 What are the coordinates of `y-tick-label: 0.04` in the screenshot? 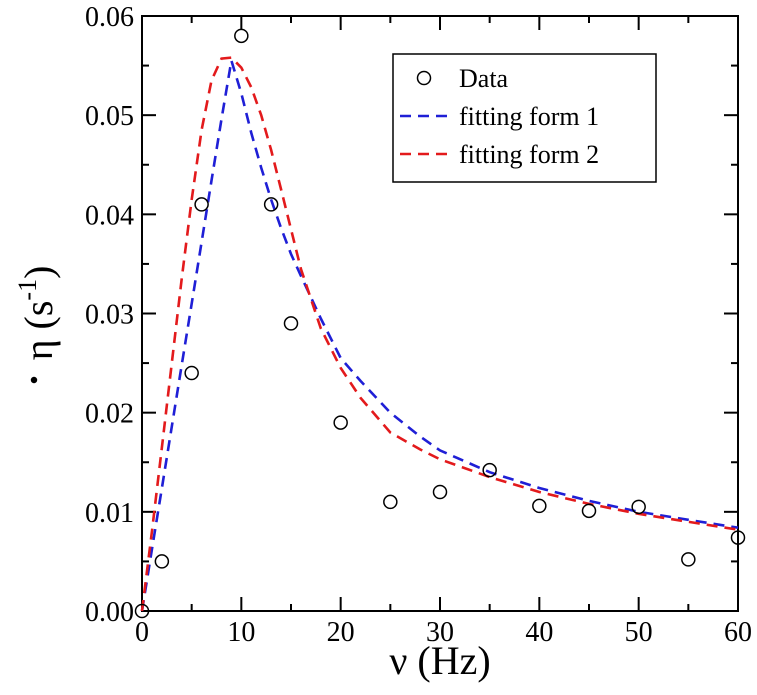 It's located at (109, 215).